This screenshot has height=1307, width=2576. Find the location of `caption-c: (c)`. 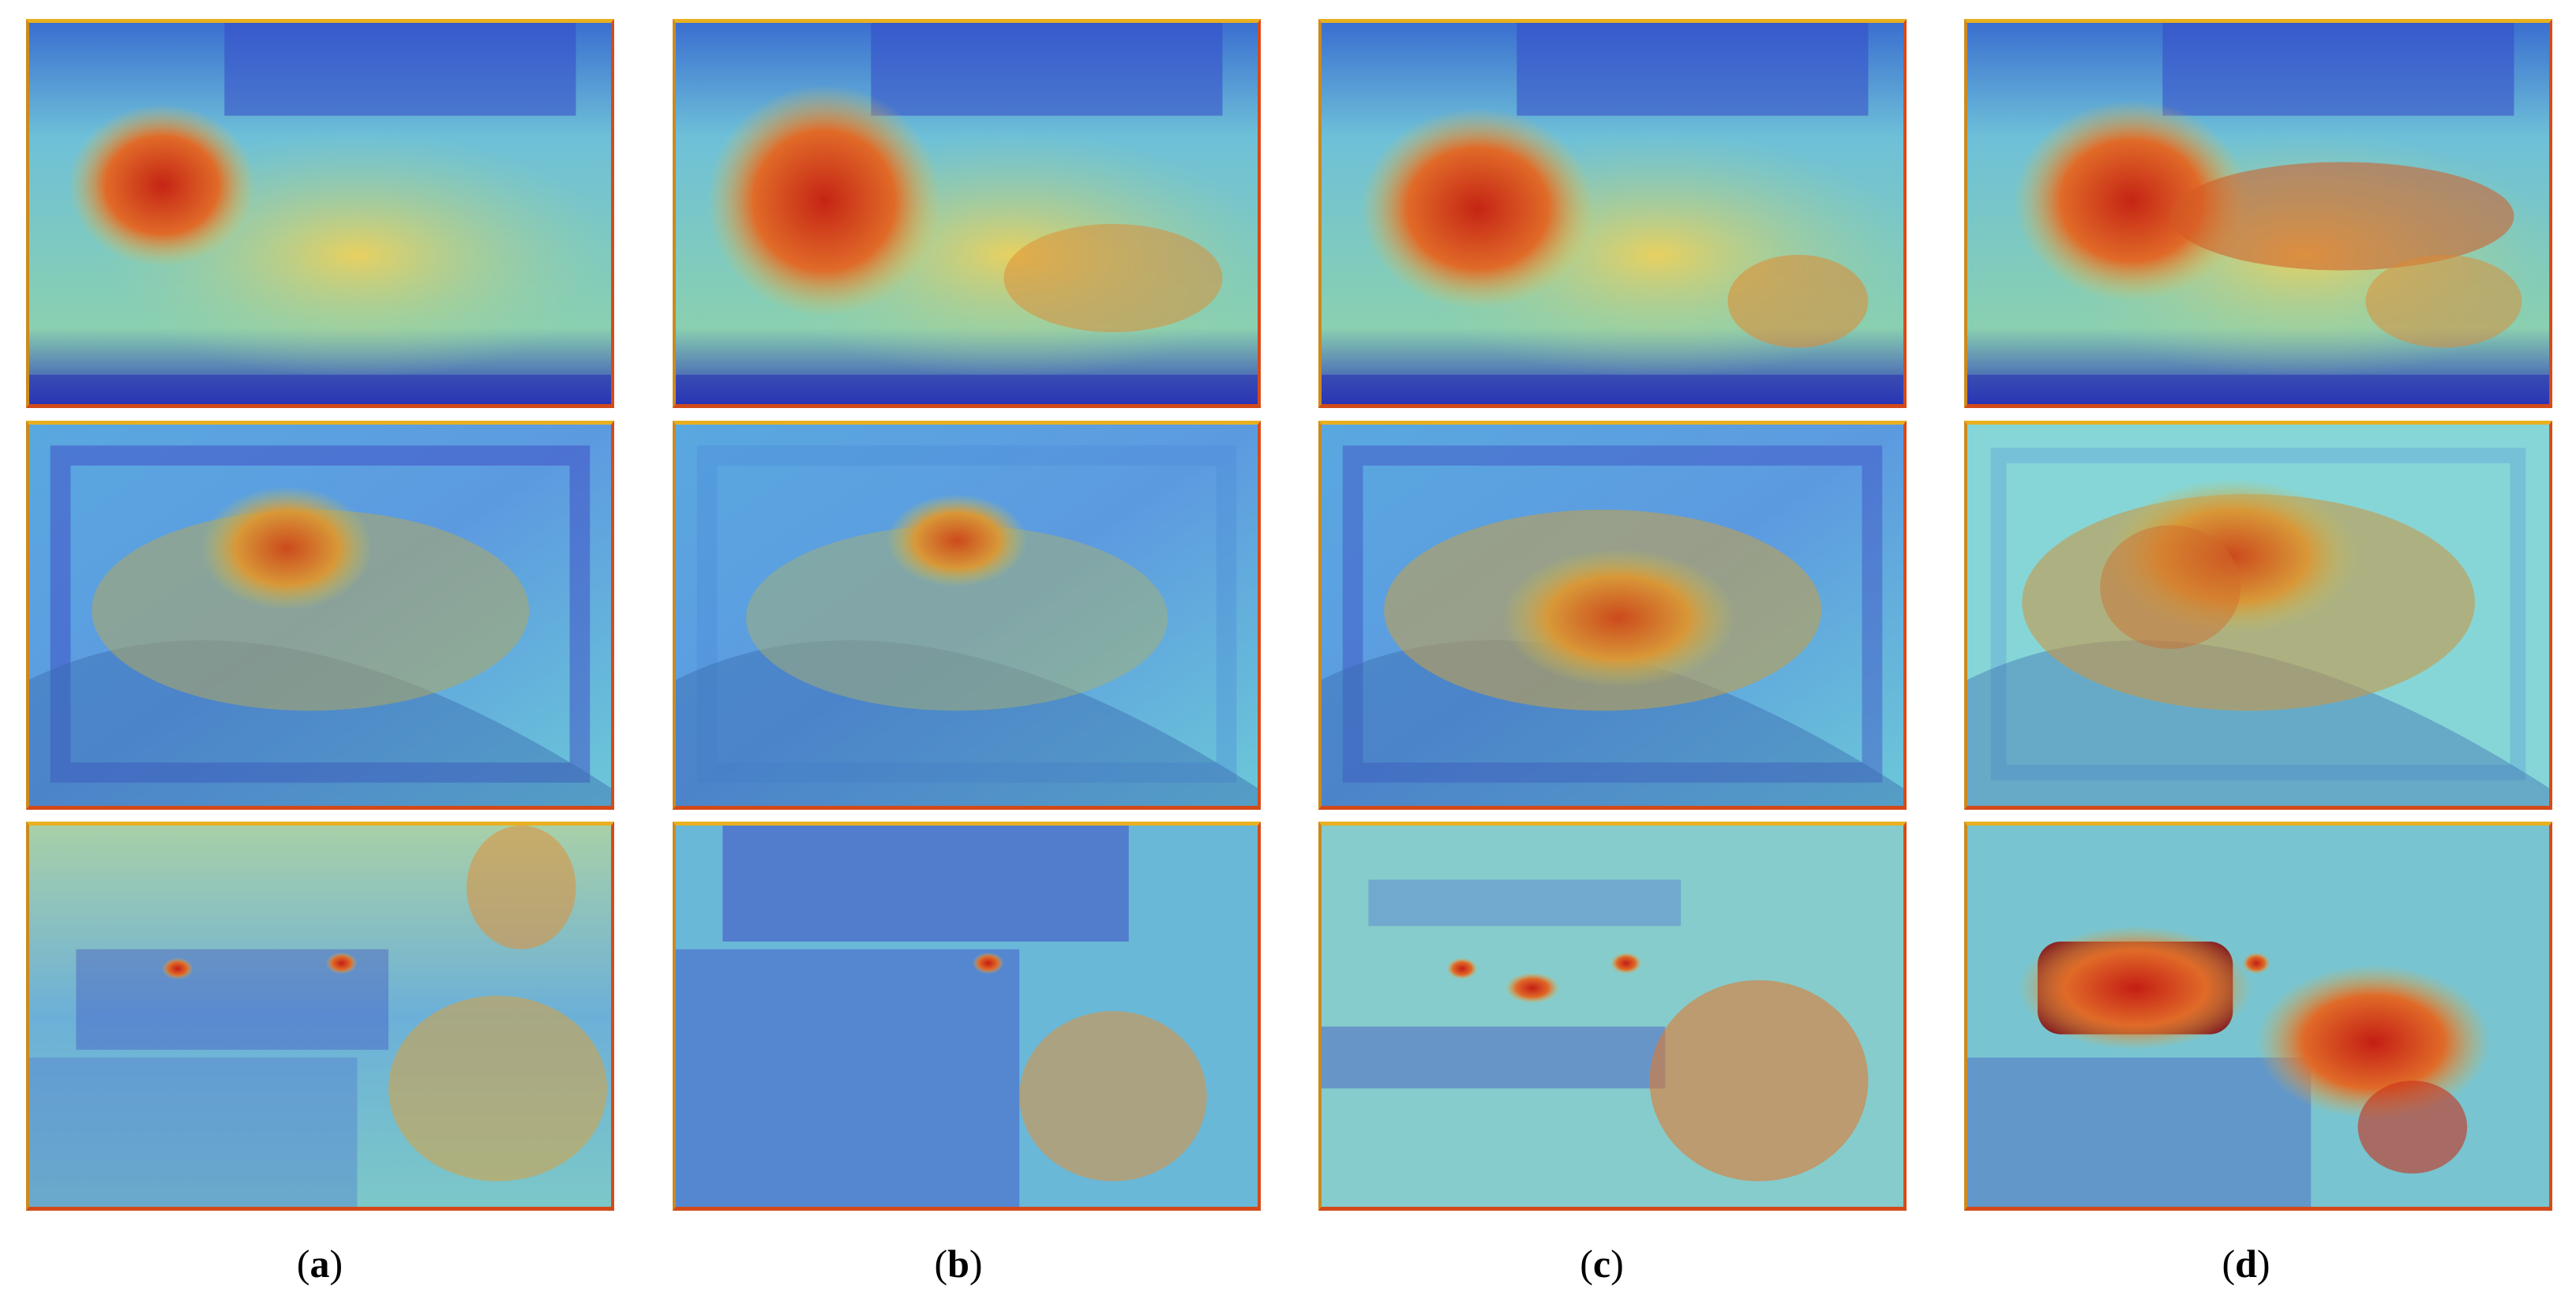

caption-c: (c) is located at coordinates (1602, 1263).